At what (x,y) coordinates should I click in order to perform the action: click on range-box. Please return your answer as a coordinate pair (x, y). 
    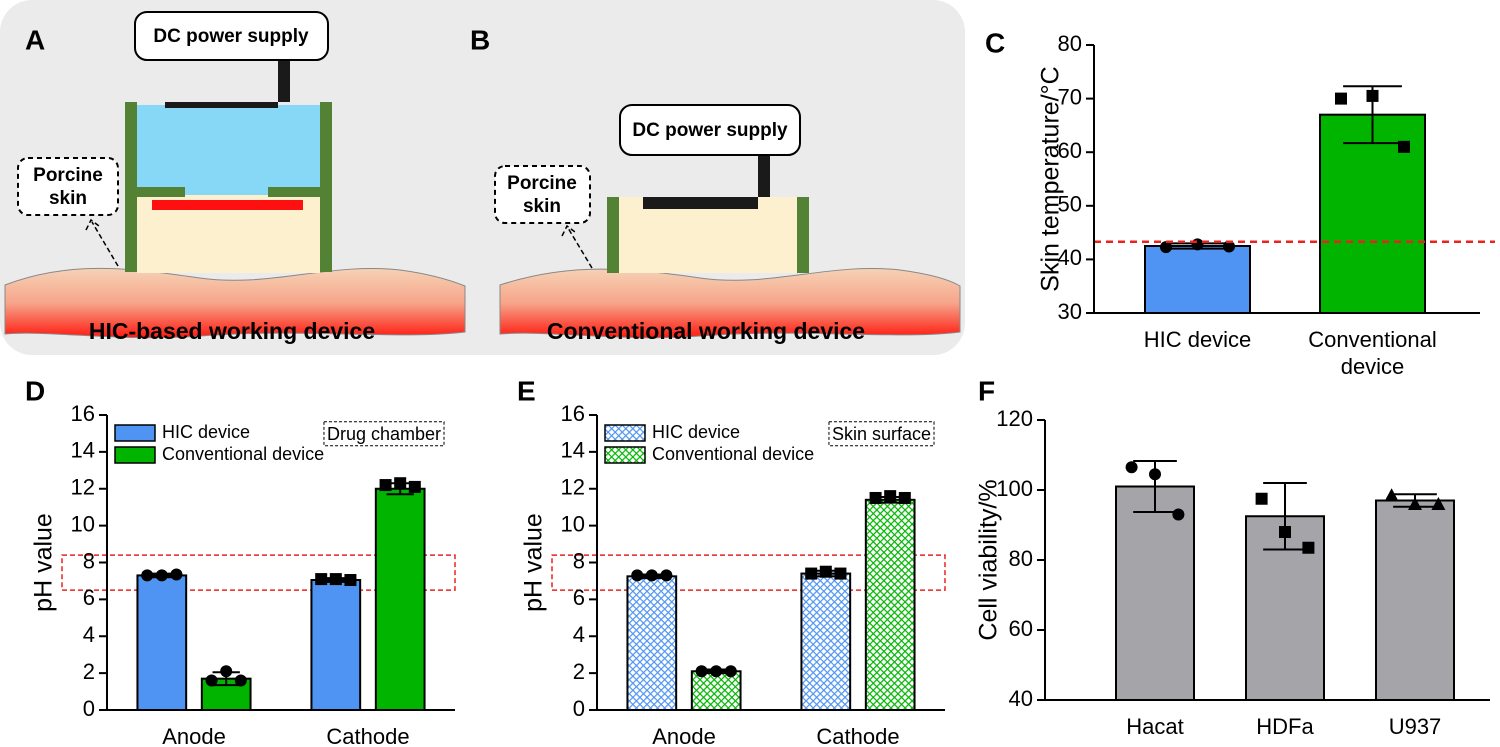
    Looking at the image, I should click on (258, 572).